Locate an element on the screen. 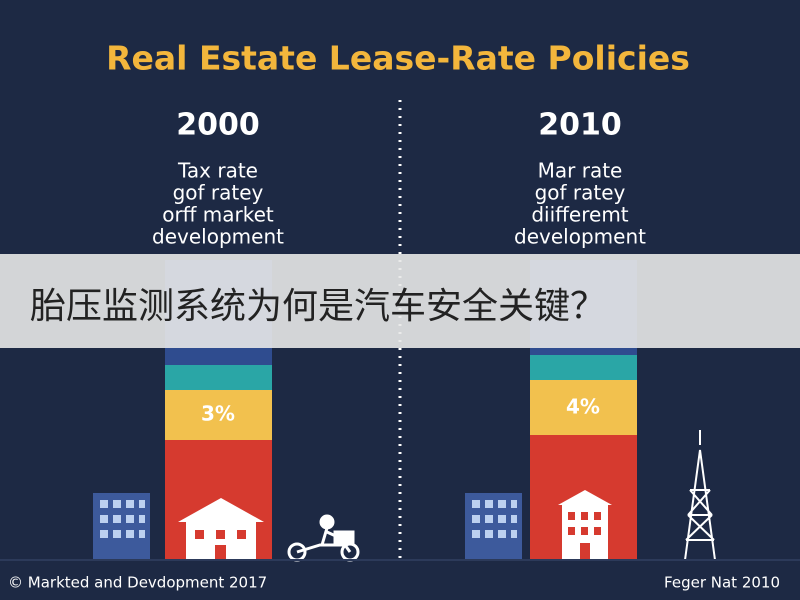  bar-label: 4% is located at coordinates (583, 407).